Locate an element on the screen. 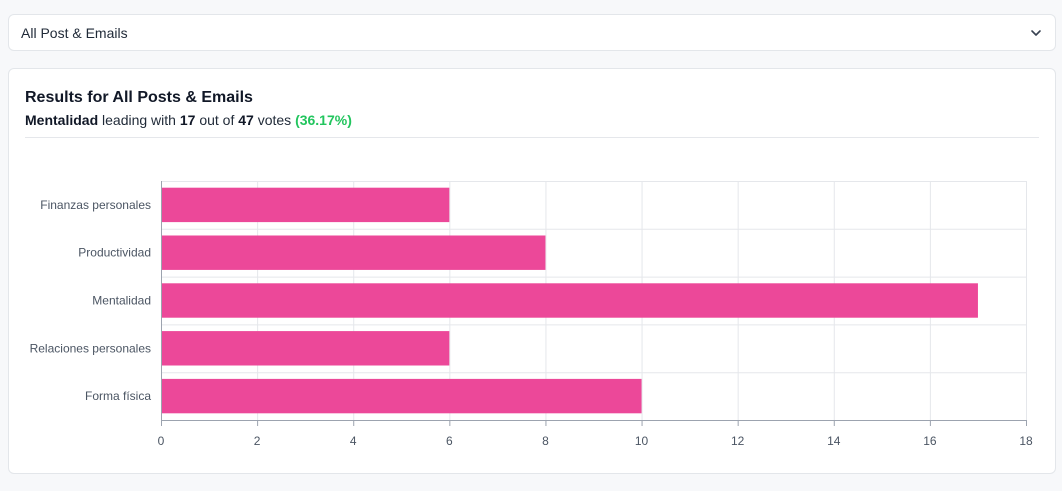 The height and width of the screenshot is (491, 1062). x-tick-label: 0 is located at coordinates (161, 441).